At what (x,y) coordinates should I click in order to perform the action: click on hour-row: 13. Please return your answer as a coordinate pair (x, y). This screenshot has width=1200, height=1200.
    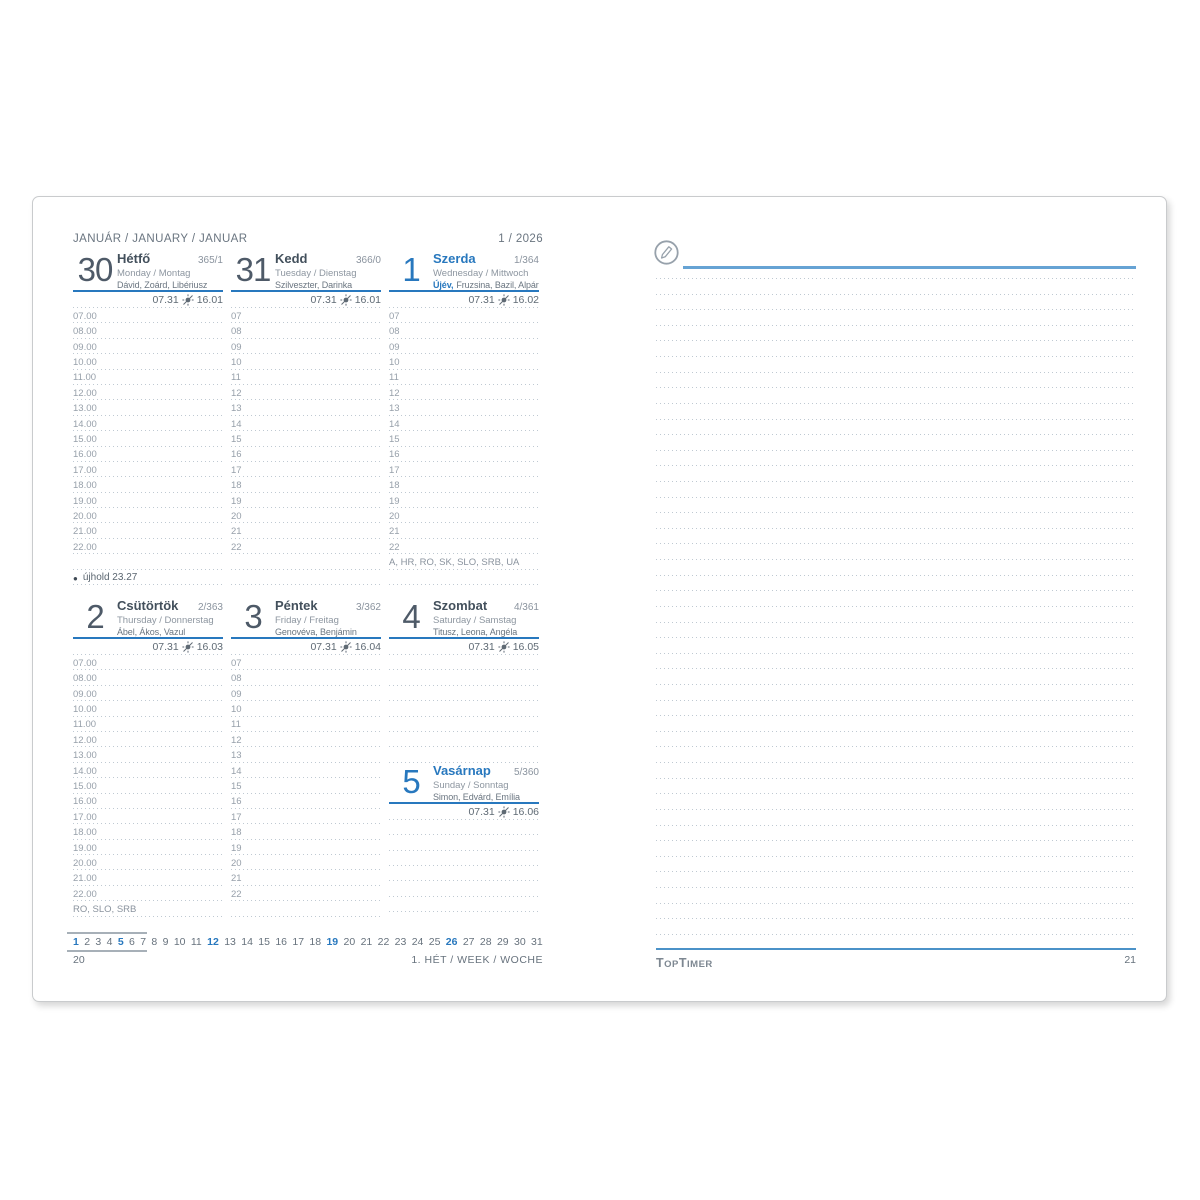
    Looking at the image, I should click on (306, 755).